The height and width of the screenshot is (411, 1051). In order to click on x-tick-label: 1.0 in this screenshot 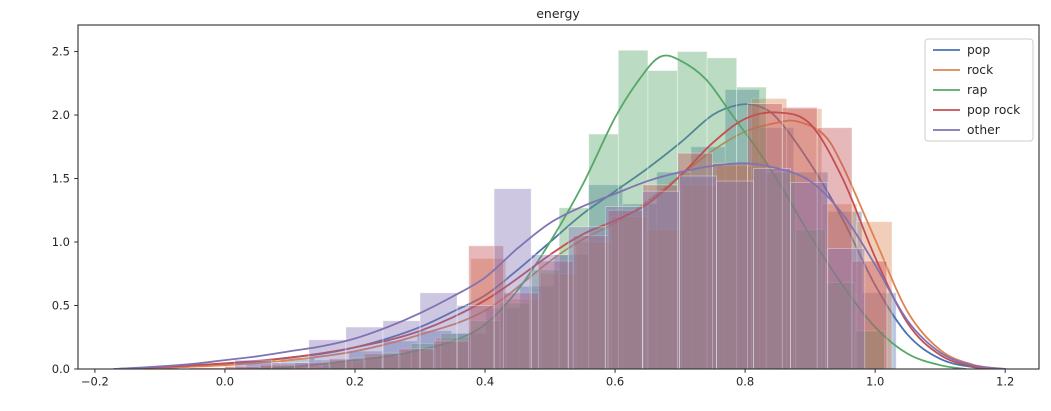, I will do `click(875, 382)`.